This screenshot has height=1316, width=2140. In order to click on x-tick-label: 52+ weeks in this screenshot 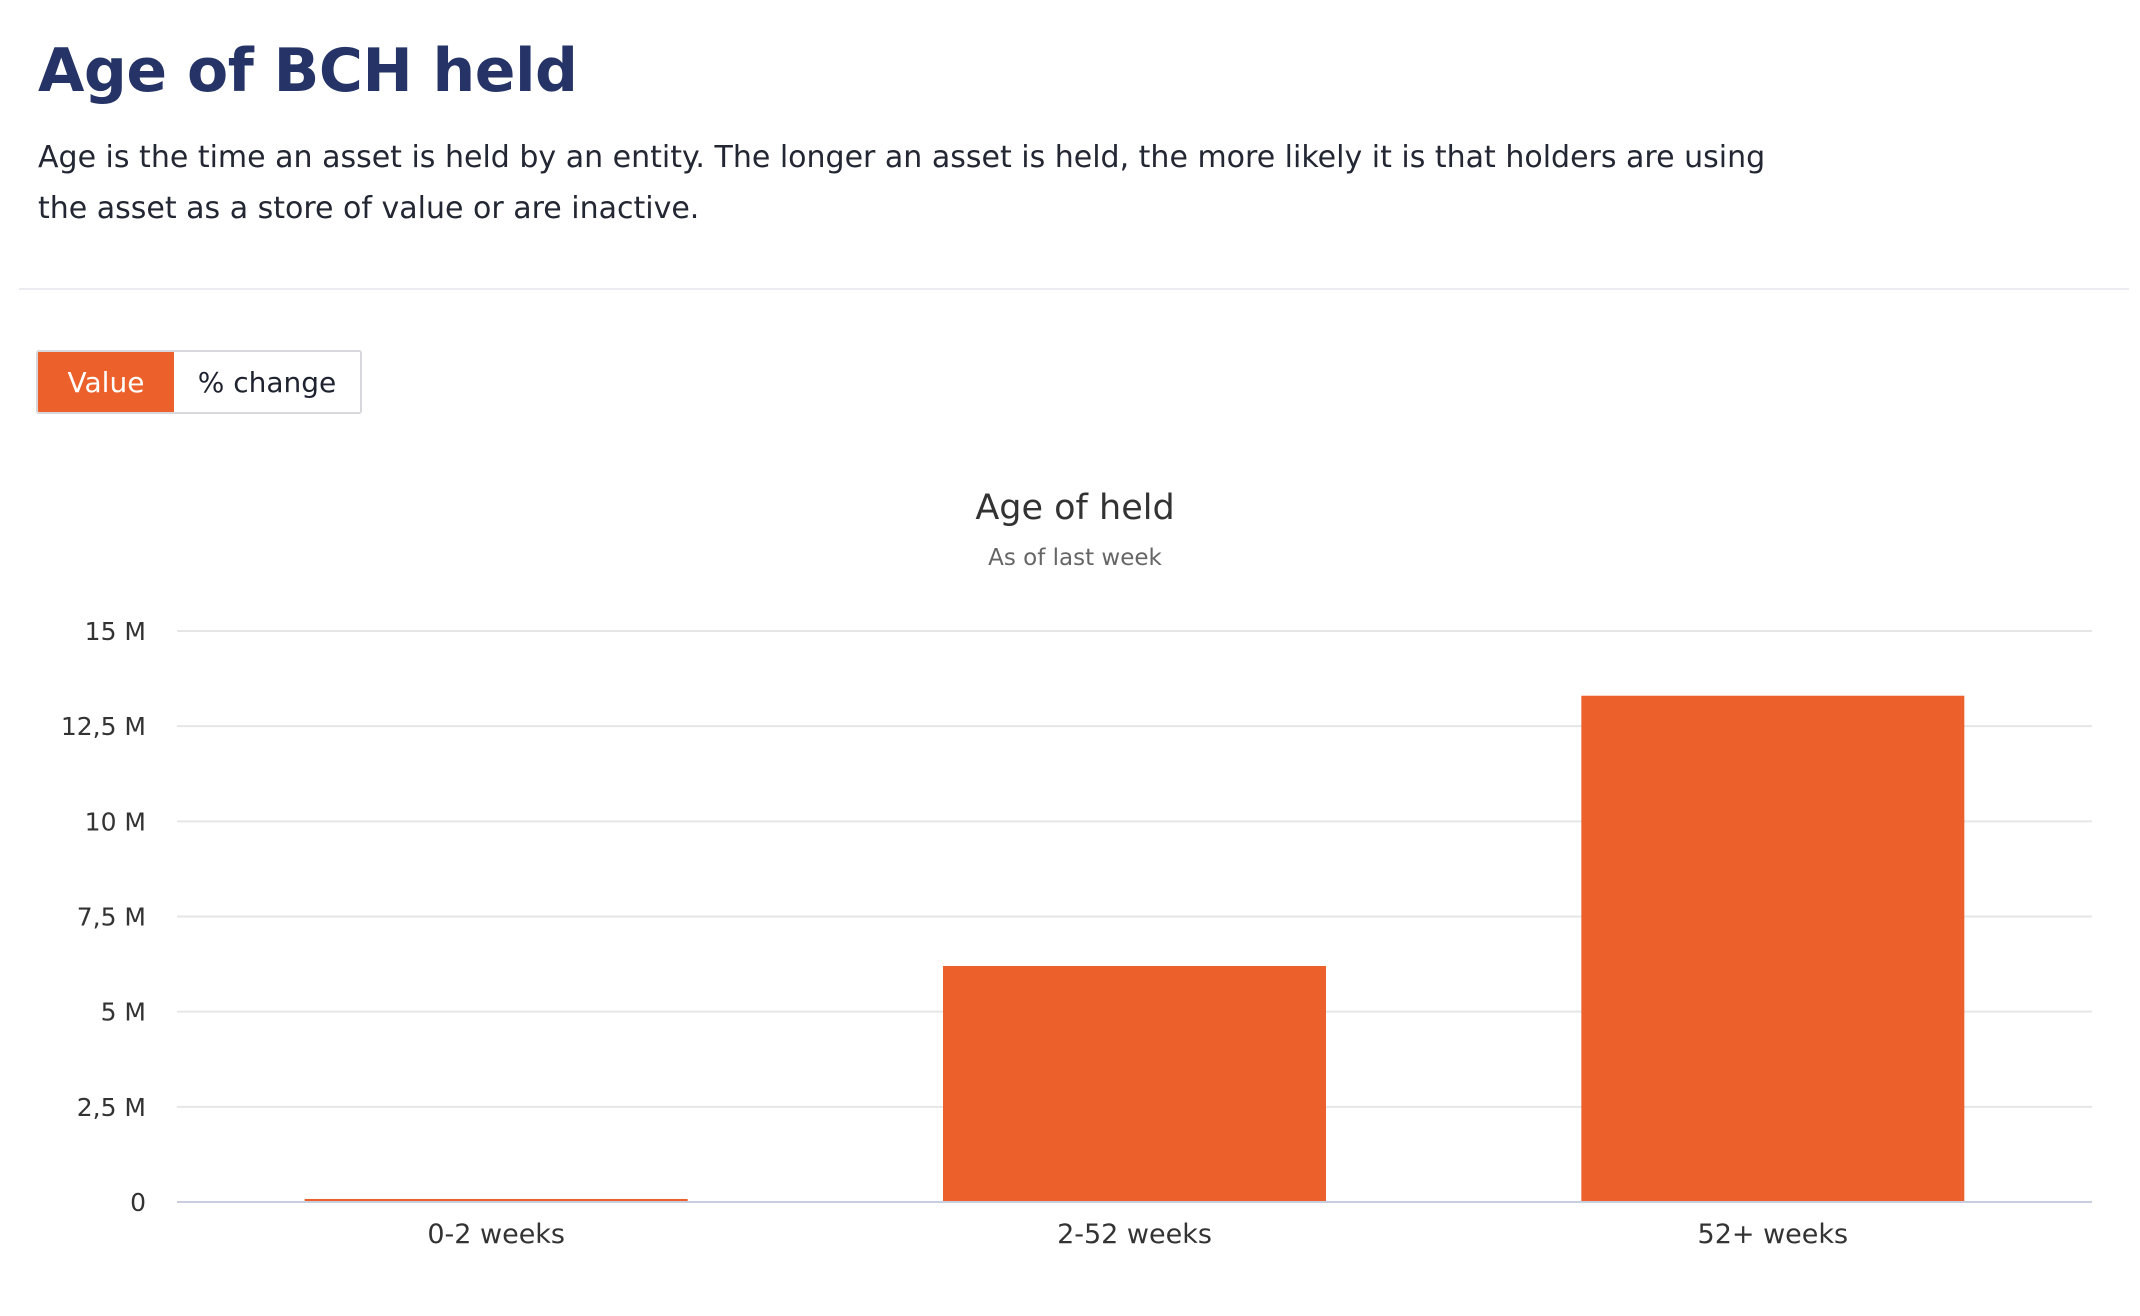, I will do `click(1773, 1234)`.